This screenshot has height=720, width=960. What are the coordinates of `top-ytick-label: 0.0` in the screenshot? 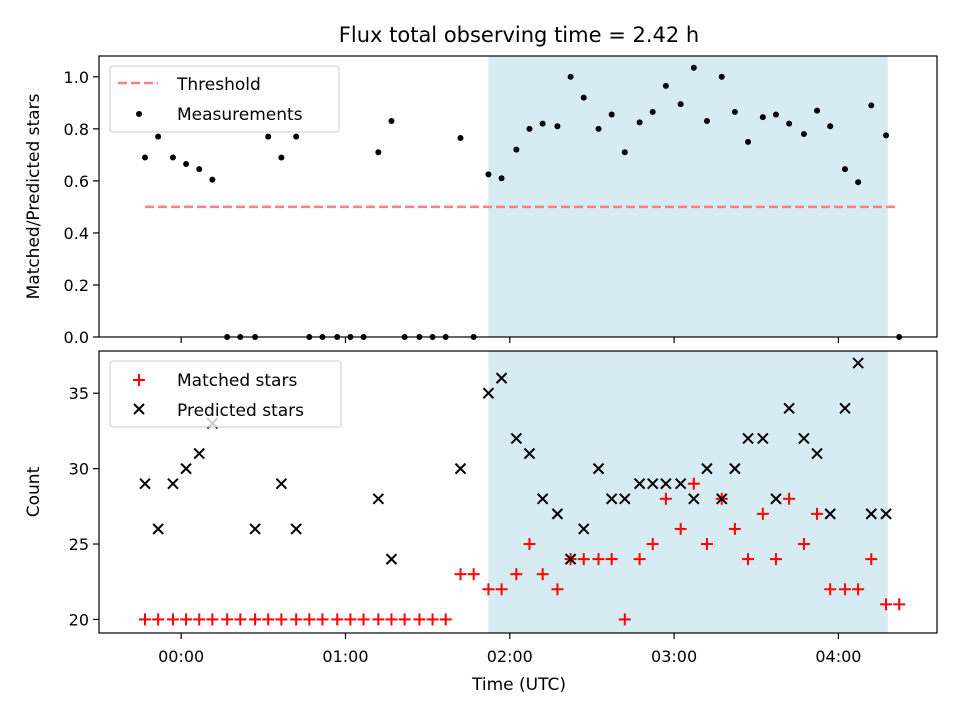 It's located at (76, 337).